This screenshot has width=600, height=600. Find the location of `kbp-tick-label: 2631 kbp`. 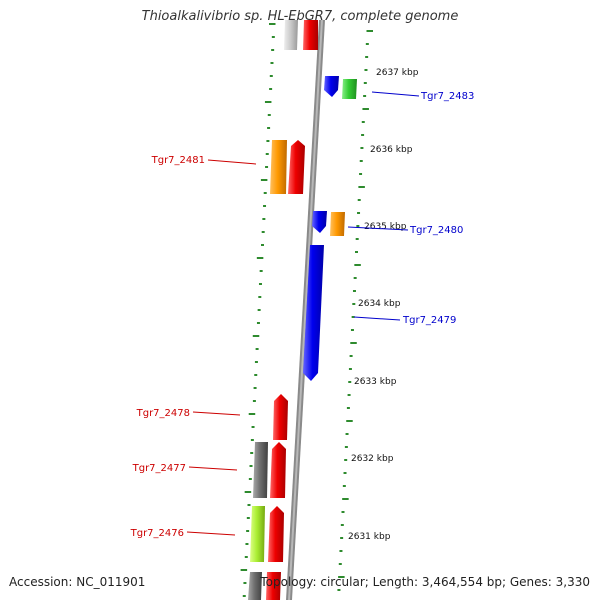

kbp-tick-label: 2631 kbp is located at coordinates (369, 537).